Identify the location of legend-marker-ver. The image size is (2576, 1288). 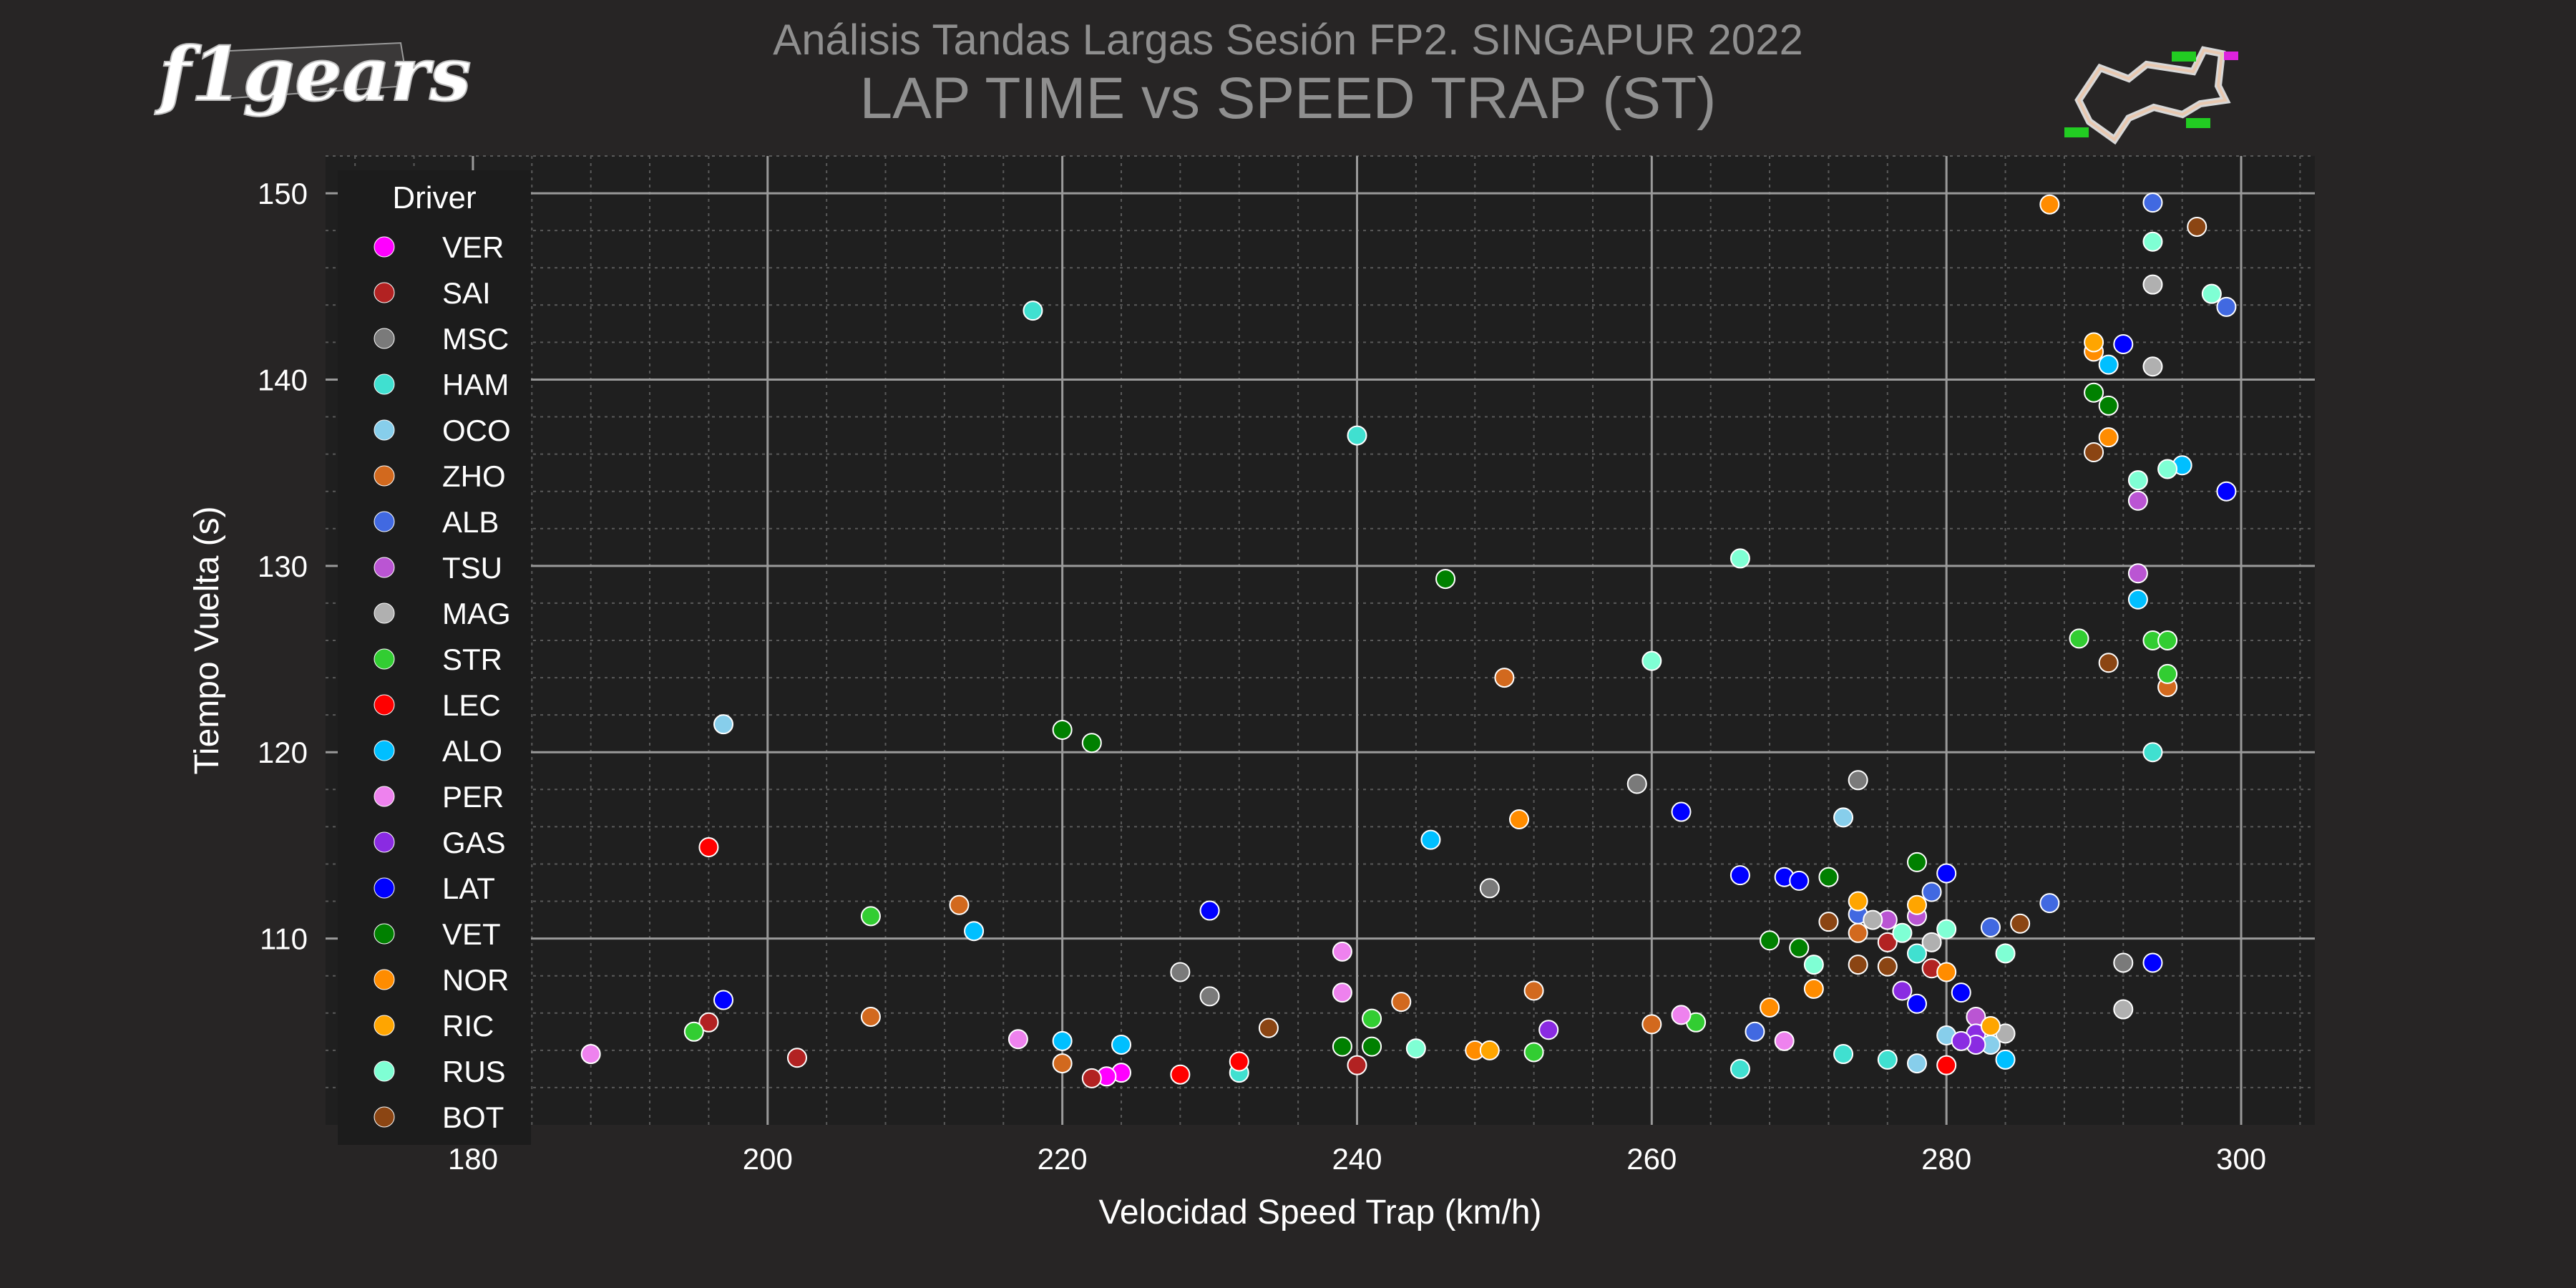
(384, 247).